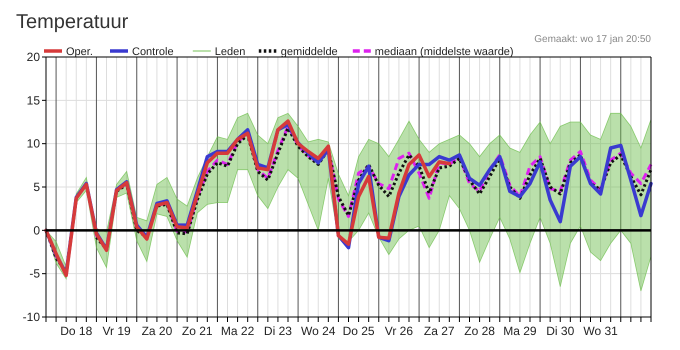 The width and height of the screenshot is (680, 350). What do you see at coordinates (197, 331) in the screenshot?
I see `x-tick-label: Zo 21` at bounding box center [197, 331].